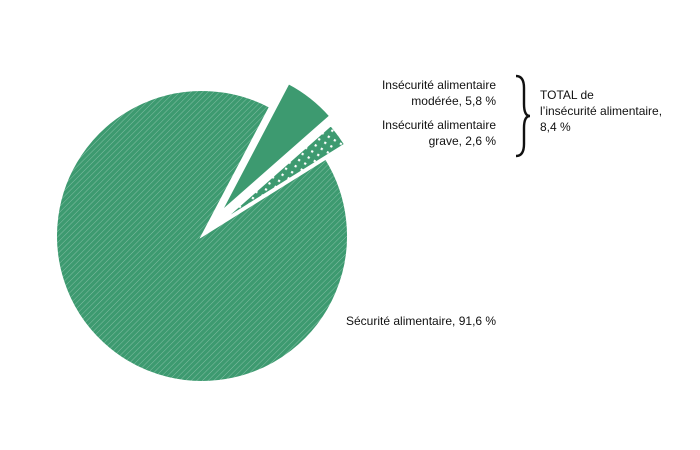 Image resolution: width=700 pixels, height=450 pixels. What do you see at coordinates (523, 116) in the screenshot?
I see `brace` at bounding box center [523, 116].